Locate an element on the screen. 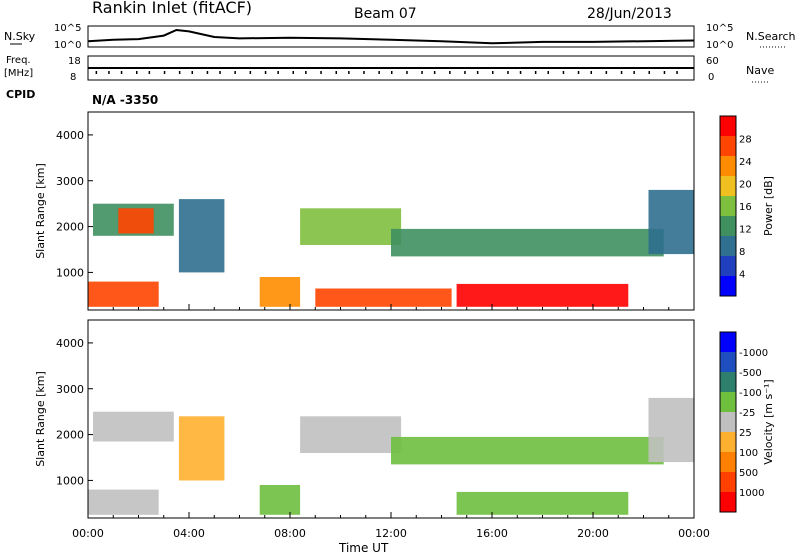  nsky-line is located at coordinates (391, 36).